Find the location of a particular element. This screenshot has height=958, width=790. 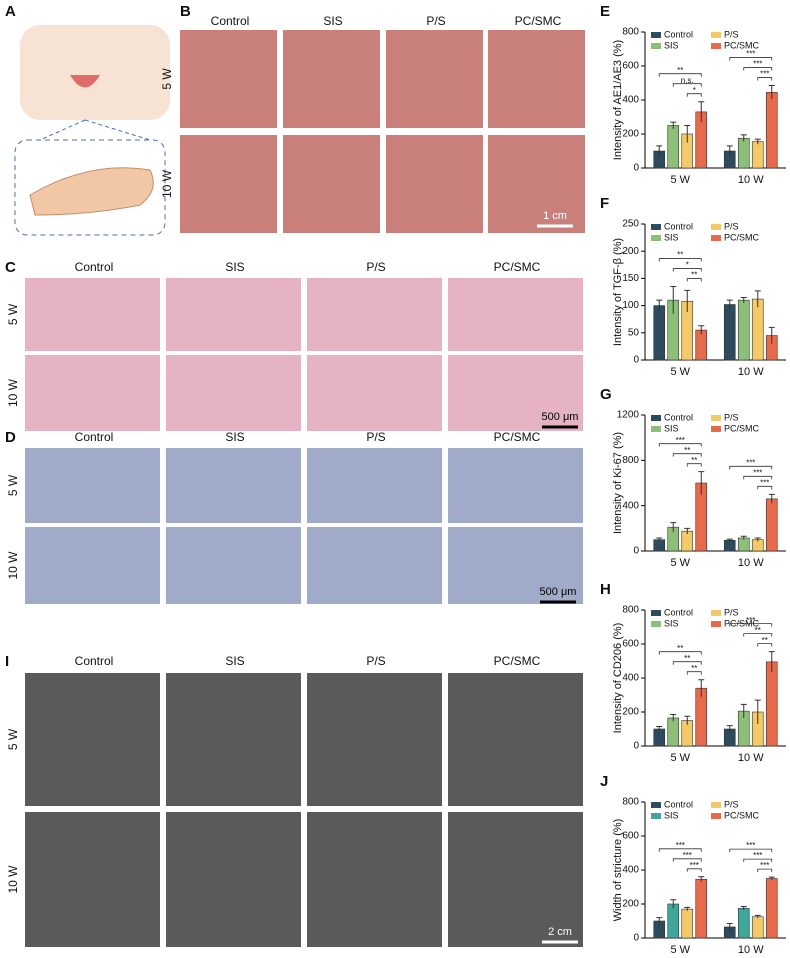

significance-label: * is located at coordinates (687, 265).